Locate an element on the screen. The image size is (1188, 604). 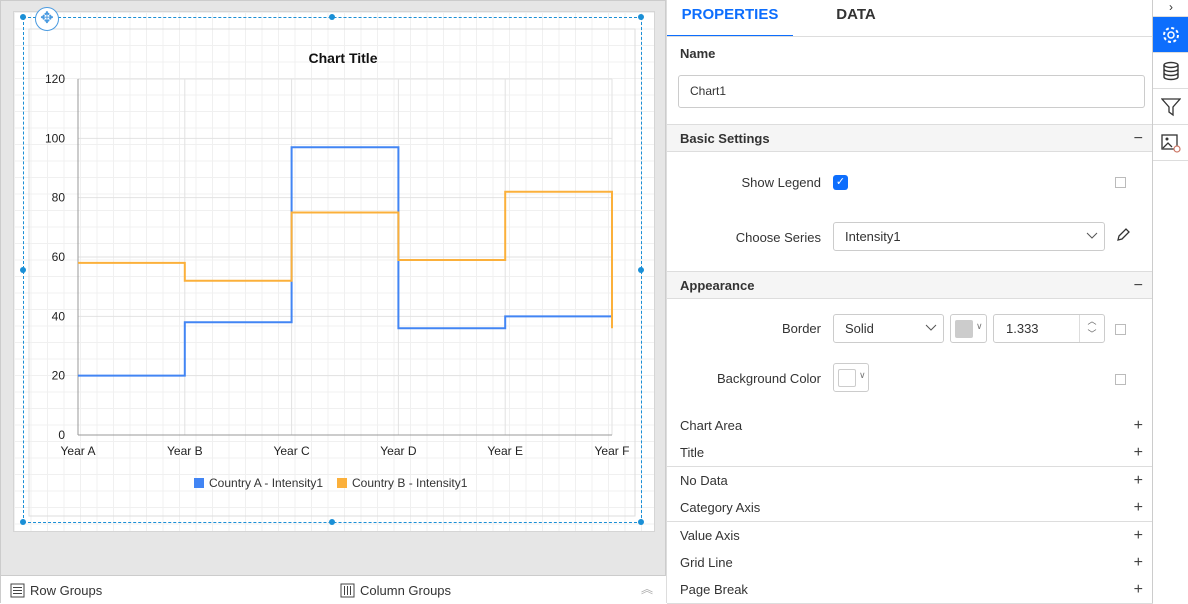
column-groups-button: Column Groups is located at coordinates (395, 590).